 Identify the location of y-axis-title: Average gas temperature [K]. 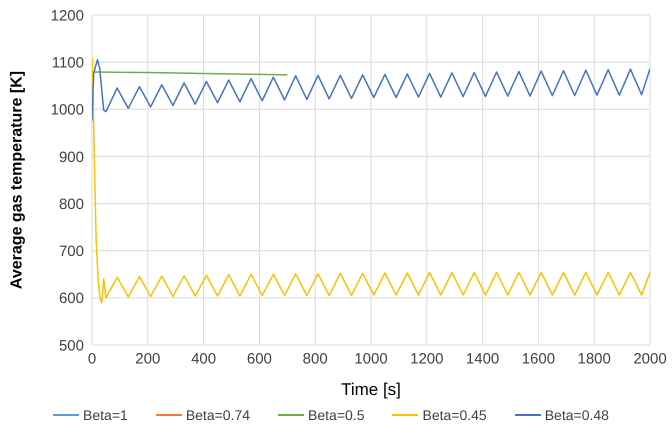
(17, 180).